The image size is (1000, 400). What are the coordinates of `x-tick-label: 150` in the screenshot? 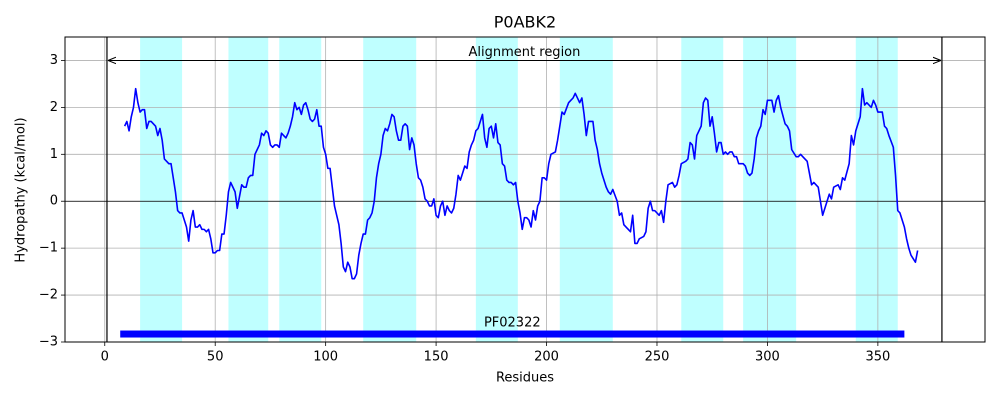 It's located at (436, 357).